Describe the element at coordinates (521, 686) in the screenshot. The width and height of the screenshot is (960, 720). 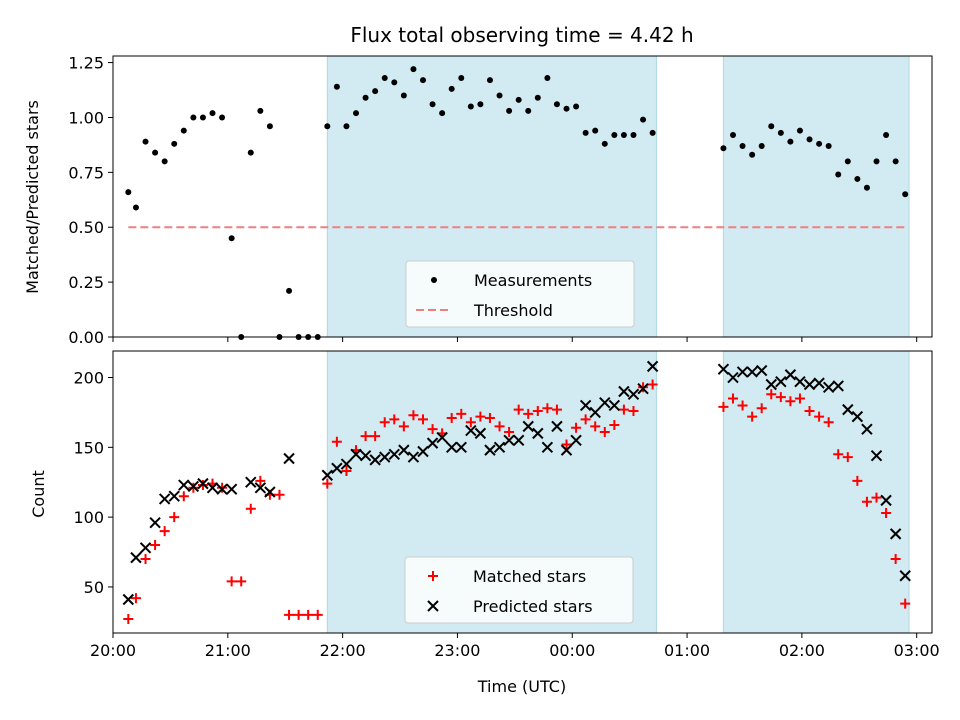
I see `x-axis-label: Time (UTC)` at that location.